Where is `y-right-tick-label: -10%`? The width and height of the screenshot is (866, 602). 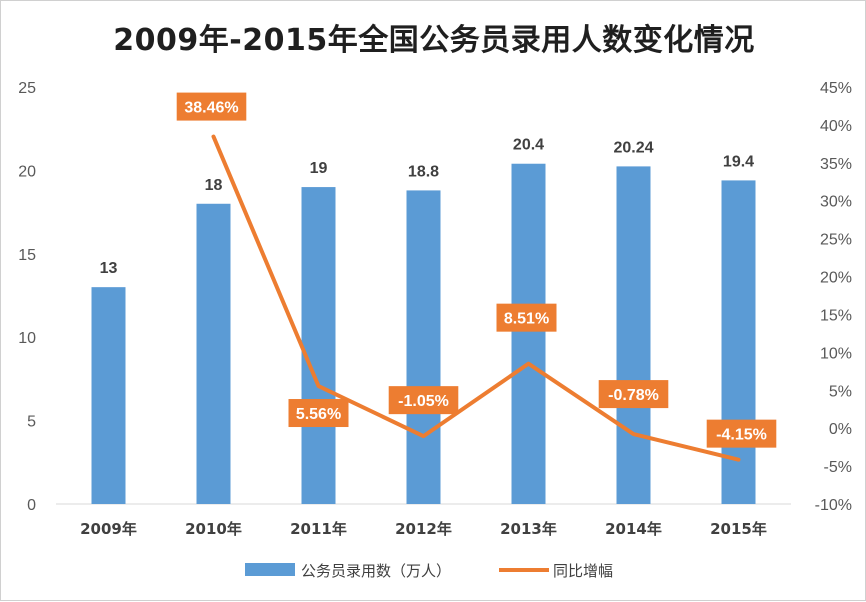
y-right-tick-label: -10% is located at coordinates (833, 505).